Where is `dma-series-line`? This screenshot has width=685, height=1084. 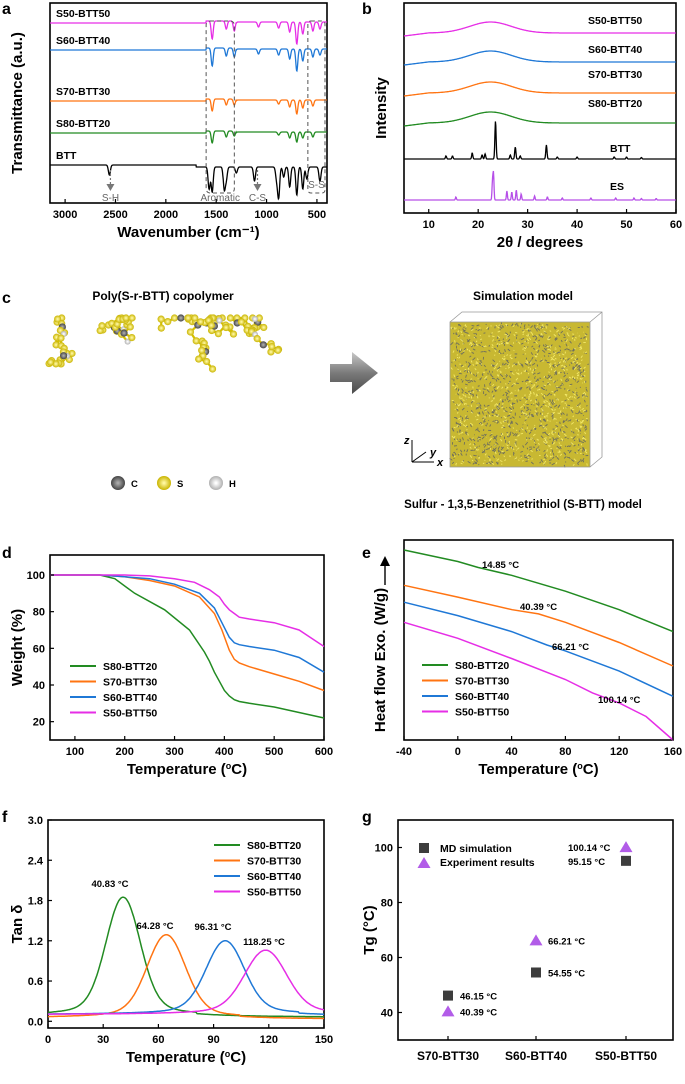
dma-series-line is located at coordinates (186, 977).